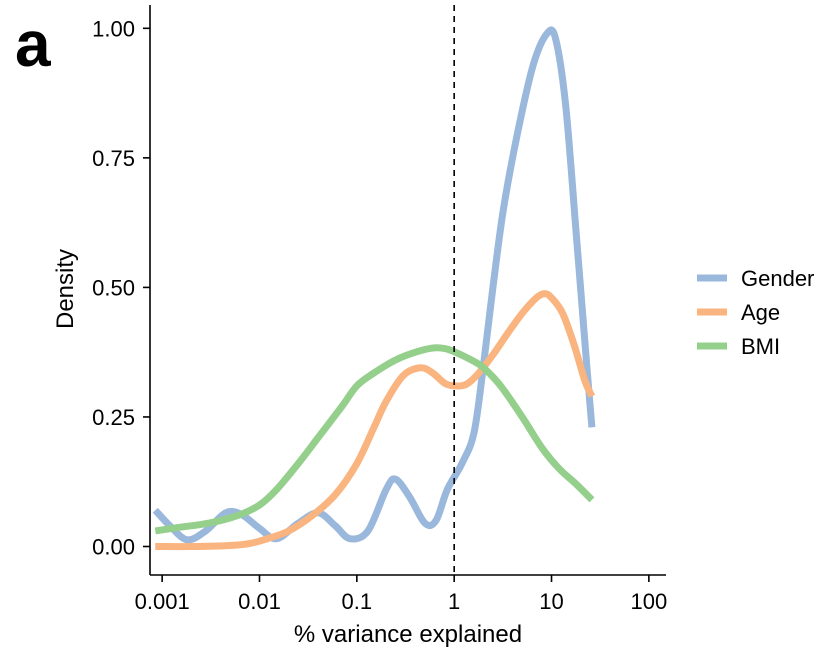 The image size is (833, 649). I want to click on x-ticks: 0.001 0.01 0.1 1 10 100, so click(401, 594).